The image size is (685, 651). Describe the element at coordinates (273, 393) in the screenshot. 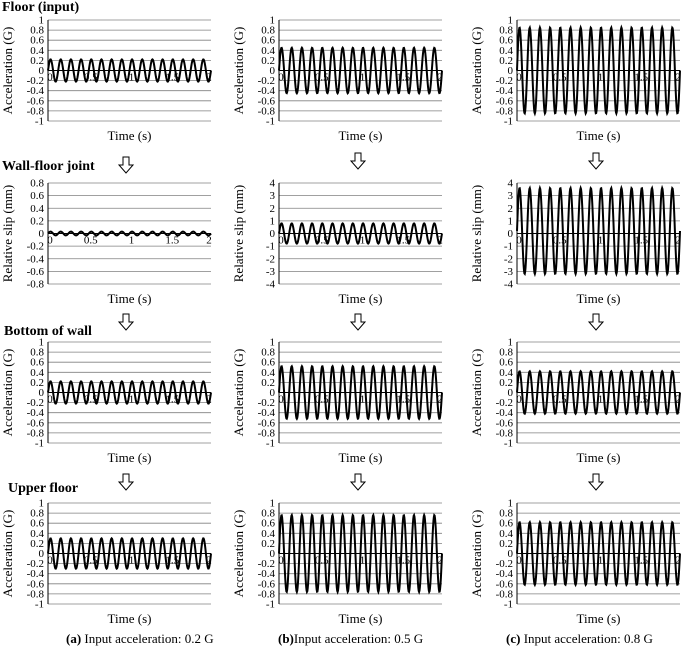

I see `bottom-of-wall-b-ytick-label: 0` at that location.